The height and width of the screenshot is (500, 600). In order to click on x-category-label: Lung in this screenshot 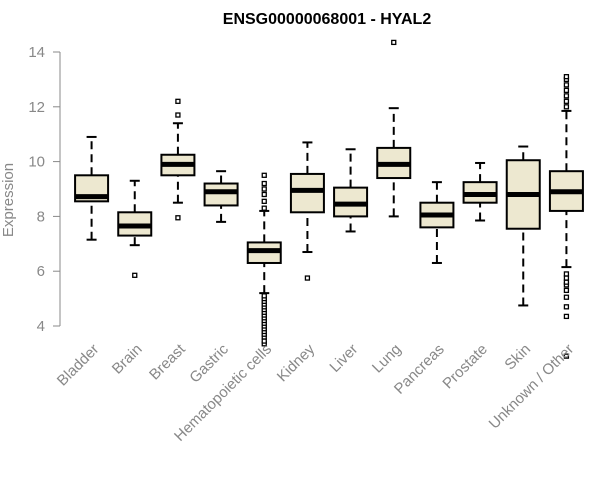, I will do `click(387, 359)`.